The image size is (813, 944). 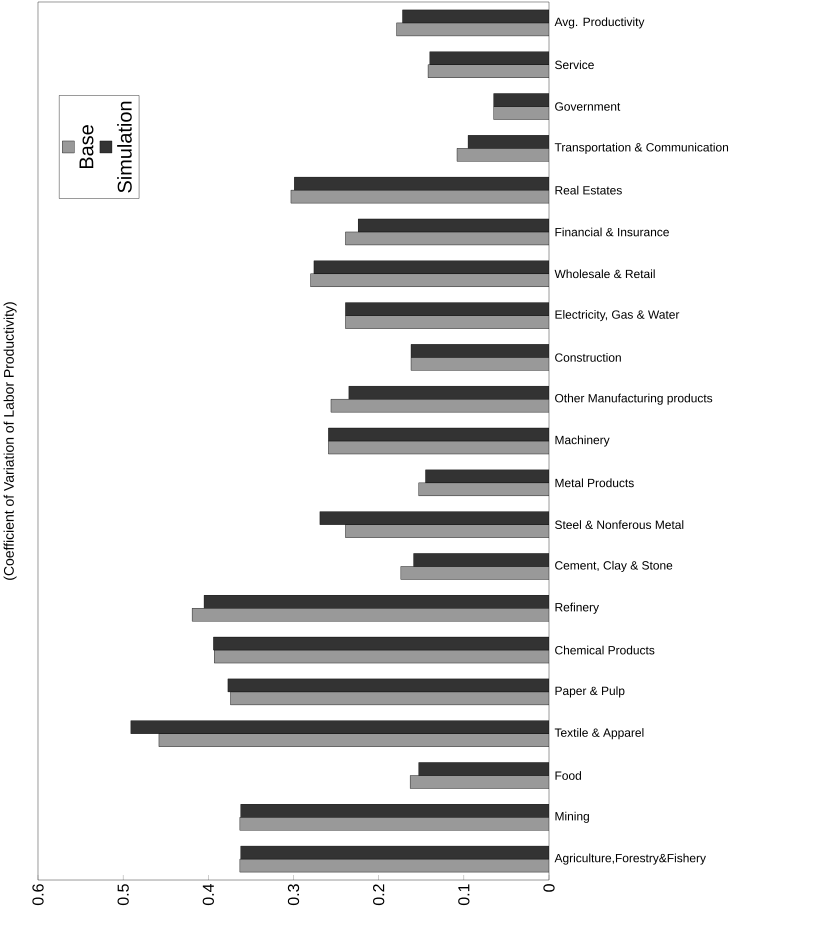 What do you see at coordinates (590, 692) in the screenshot?
I see `y-tick-label: Paper & Pulp` at bounding box center [590, 692].